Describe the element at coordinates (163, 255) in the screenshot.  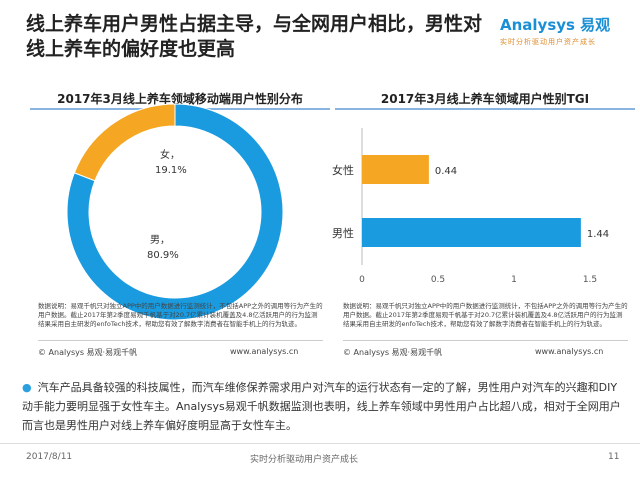
I see `slice-value-male: 80.9%` at that location.